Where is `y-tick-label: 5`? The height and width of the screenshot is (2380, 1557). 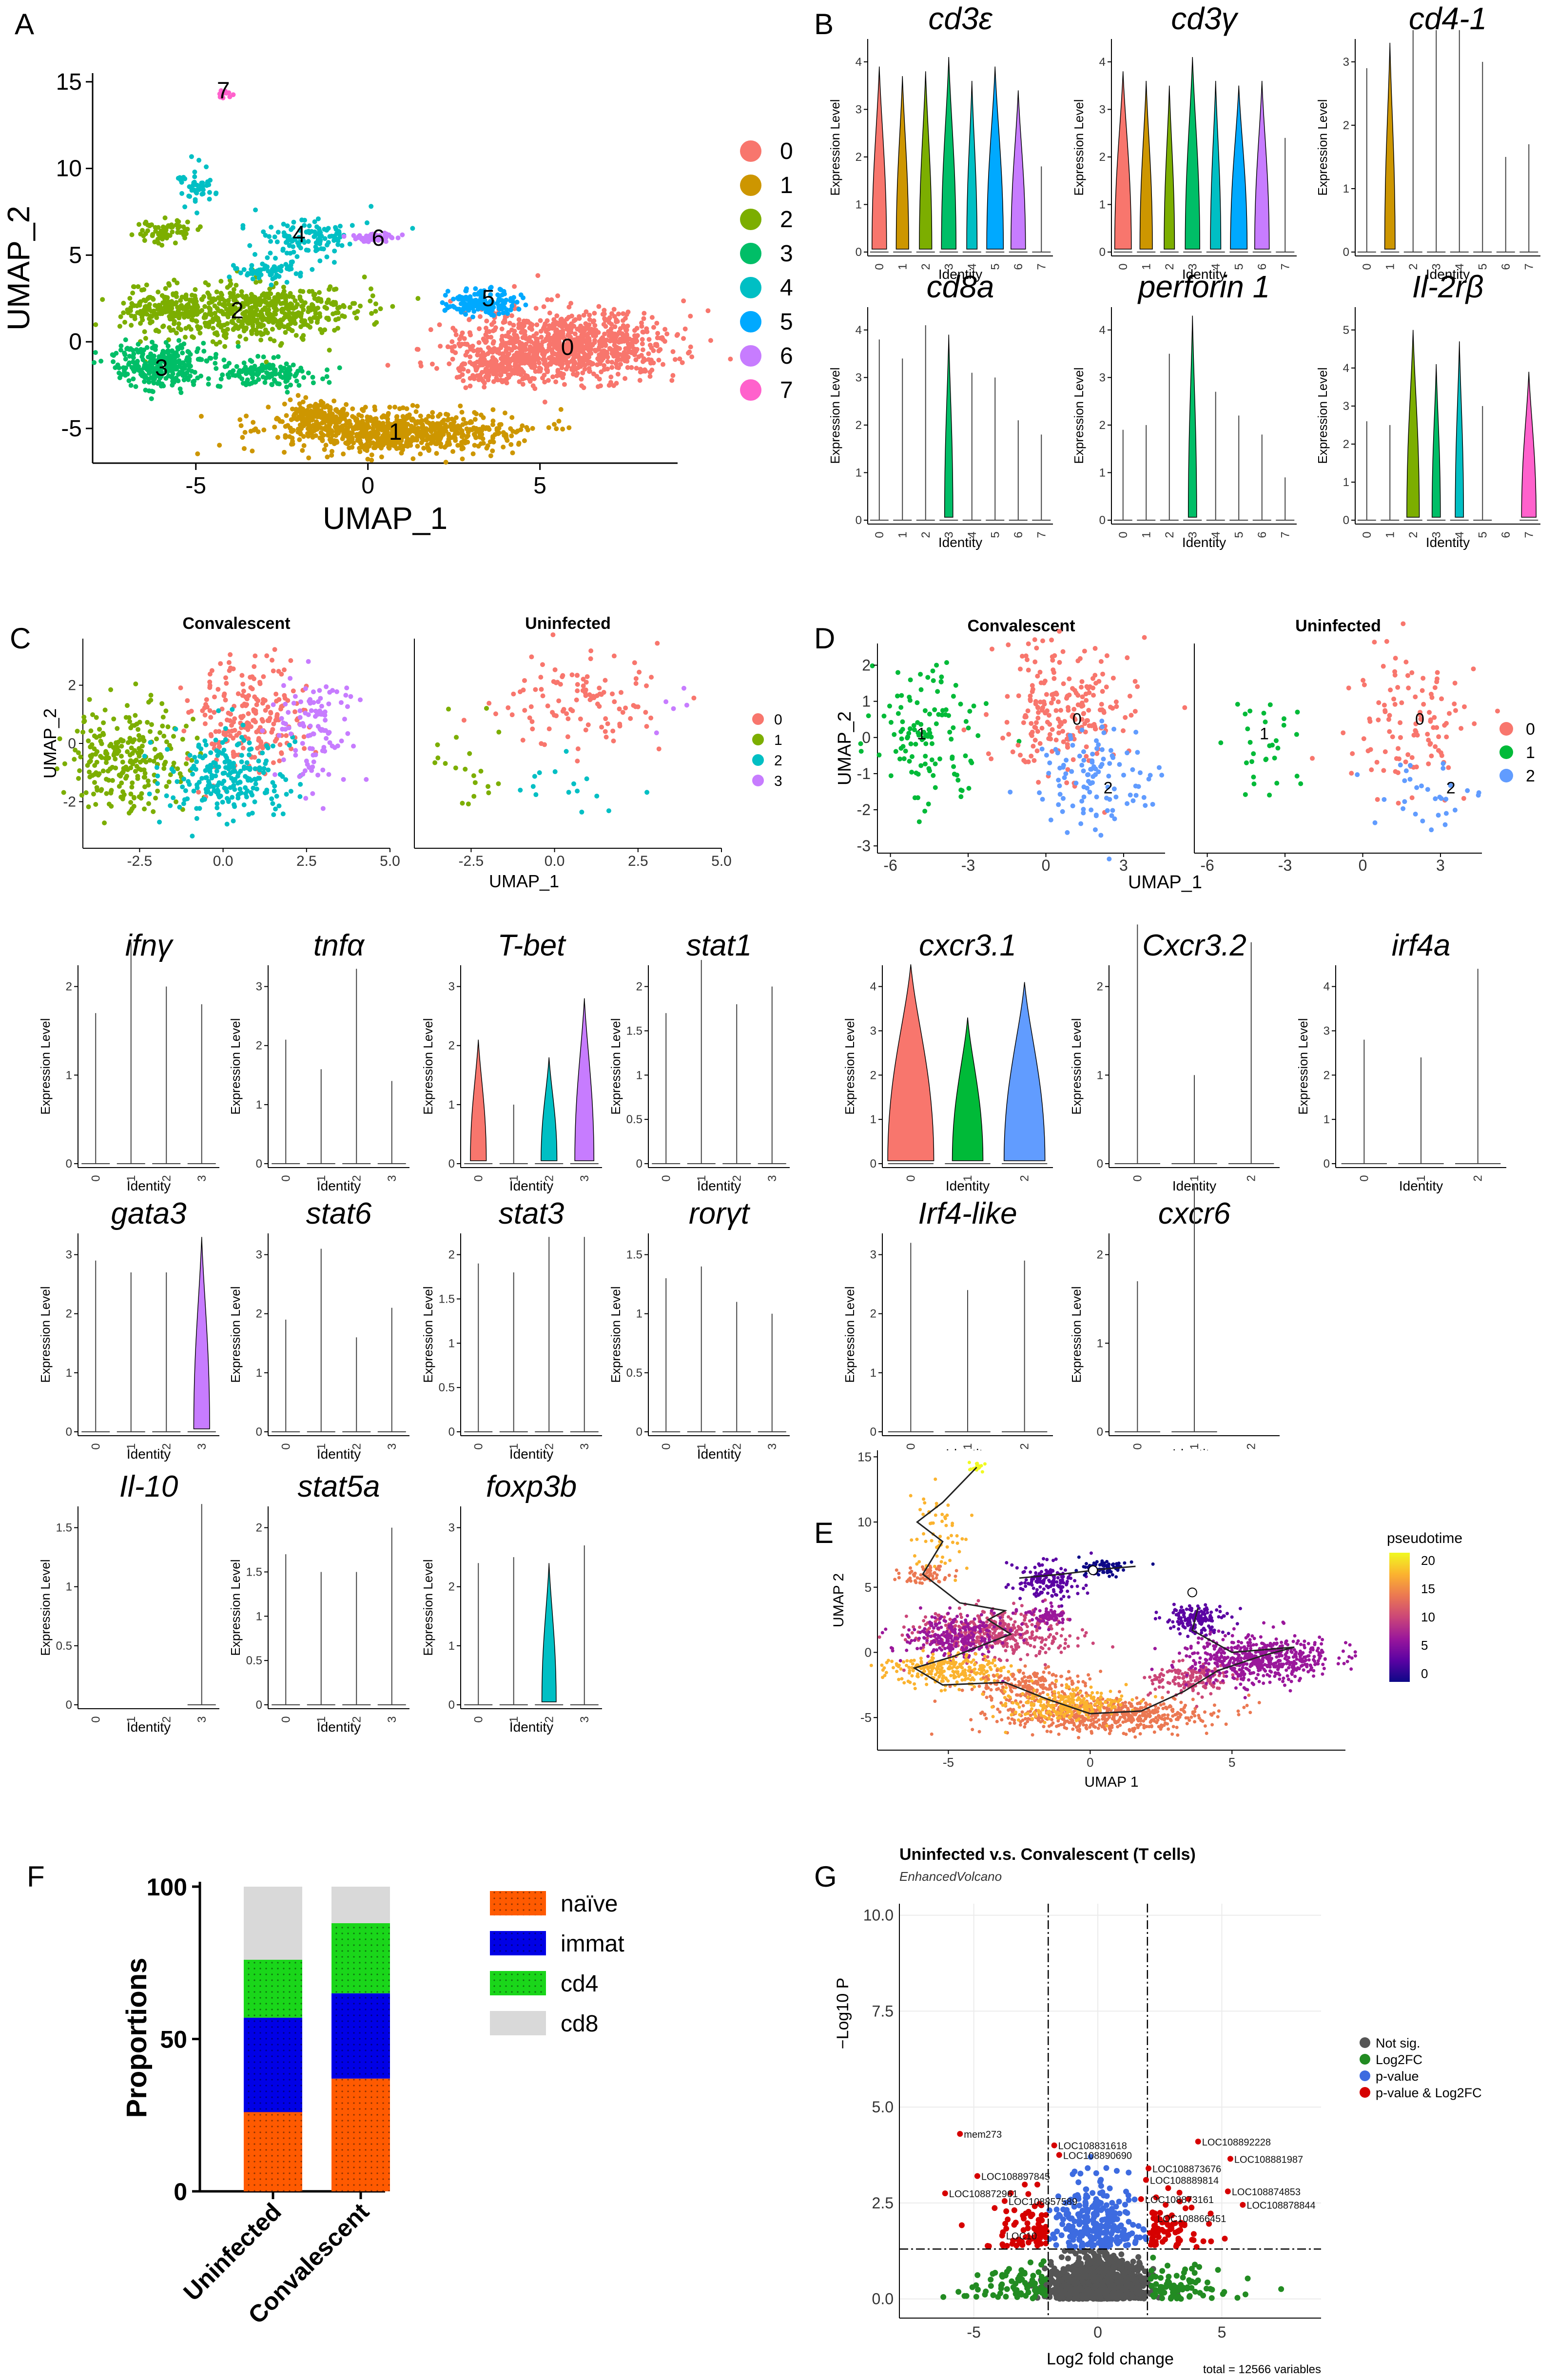 y-tick-label: 5 is located at coordinates (1346, 330).